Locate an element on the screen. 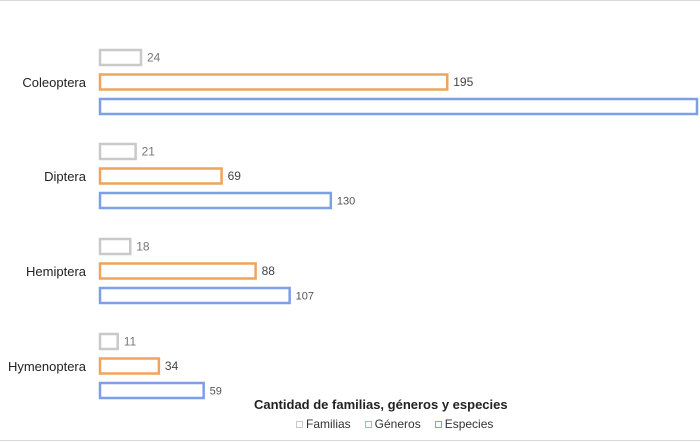  legend-item-generos: Géneros is located at coordinates (392, 424).